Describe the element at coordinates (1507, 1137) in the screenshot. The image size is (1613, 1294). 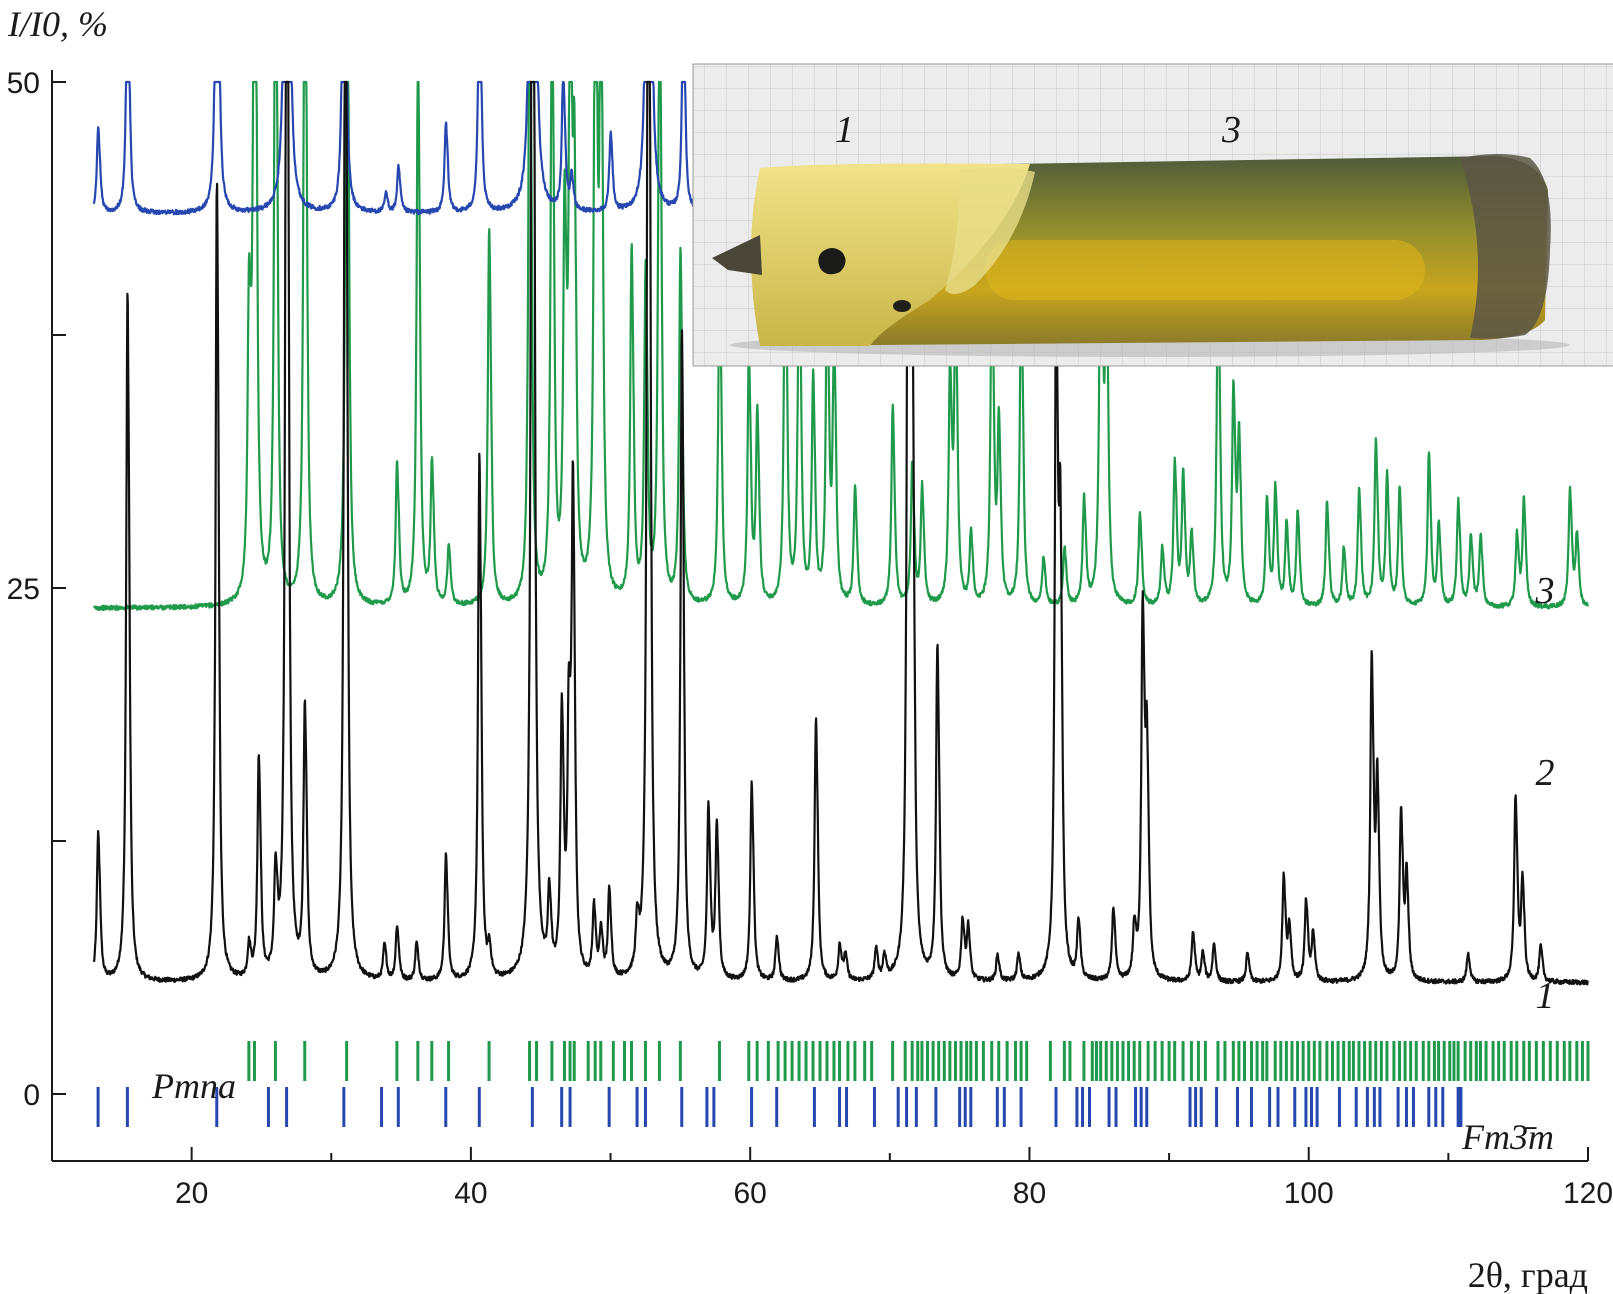
I see `phase-label-fm3m: Fm3̄m` at that location.